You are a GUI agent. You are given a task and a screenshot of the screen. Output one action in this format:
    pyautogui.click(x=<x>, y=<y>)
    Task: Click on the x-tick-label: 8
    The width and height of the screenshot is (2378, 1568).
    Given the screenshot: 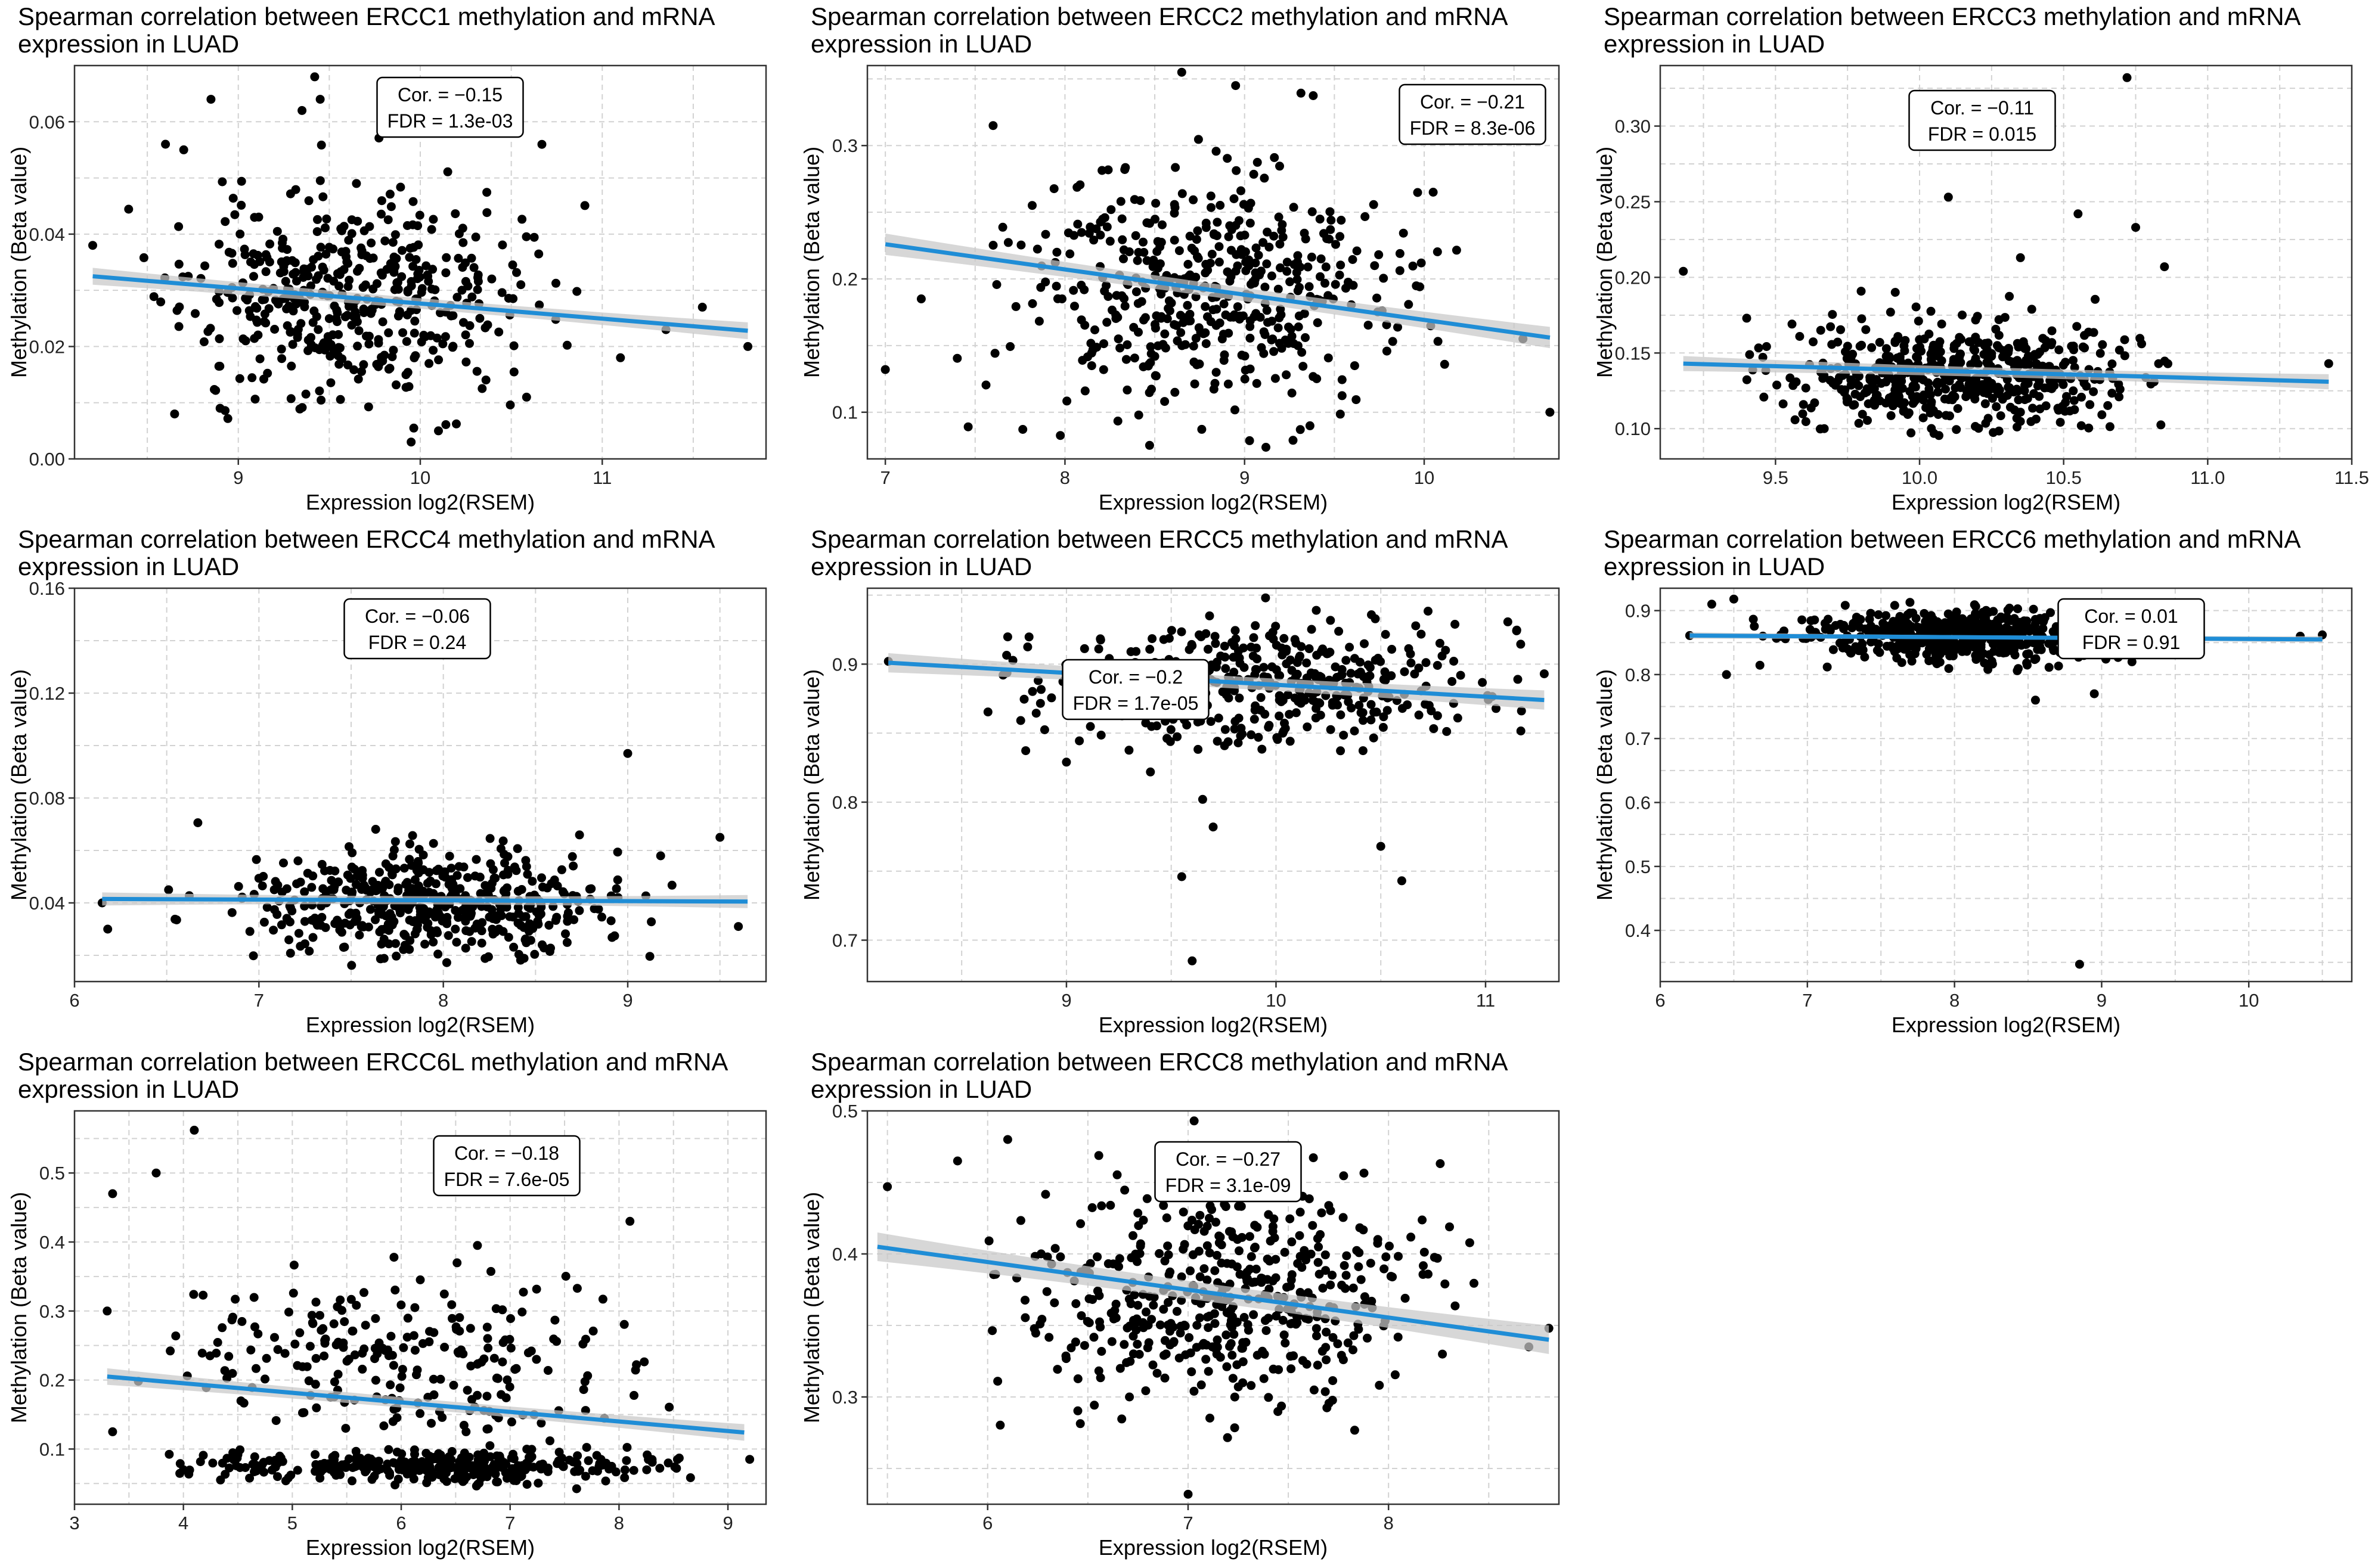 What is the action you would take?
    pyautogui.click(x=1065, y=477)
    